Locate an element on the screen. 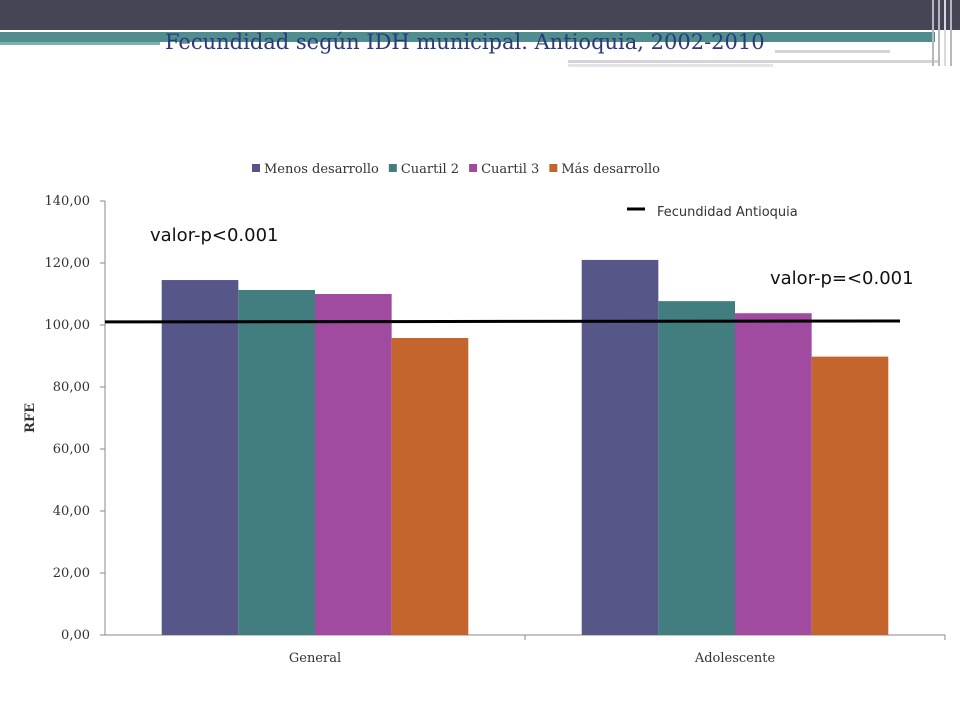 The height and width of the screenshot is (720, 960). y-tick-label: 0,00 is located at coordinates (75, 635).